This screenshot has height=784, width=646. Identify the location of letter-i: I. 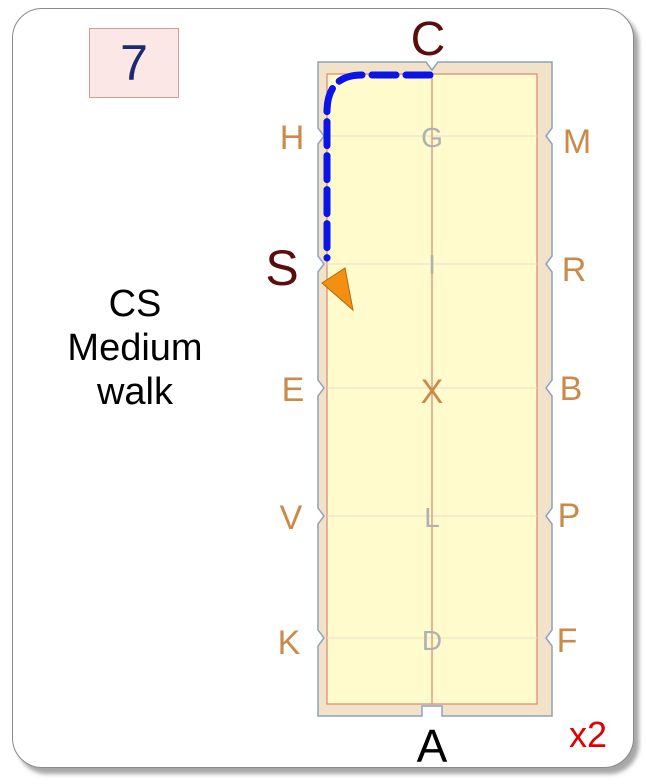
(432, 264).